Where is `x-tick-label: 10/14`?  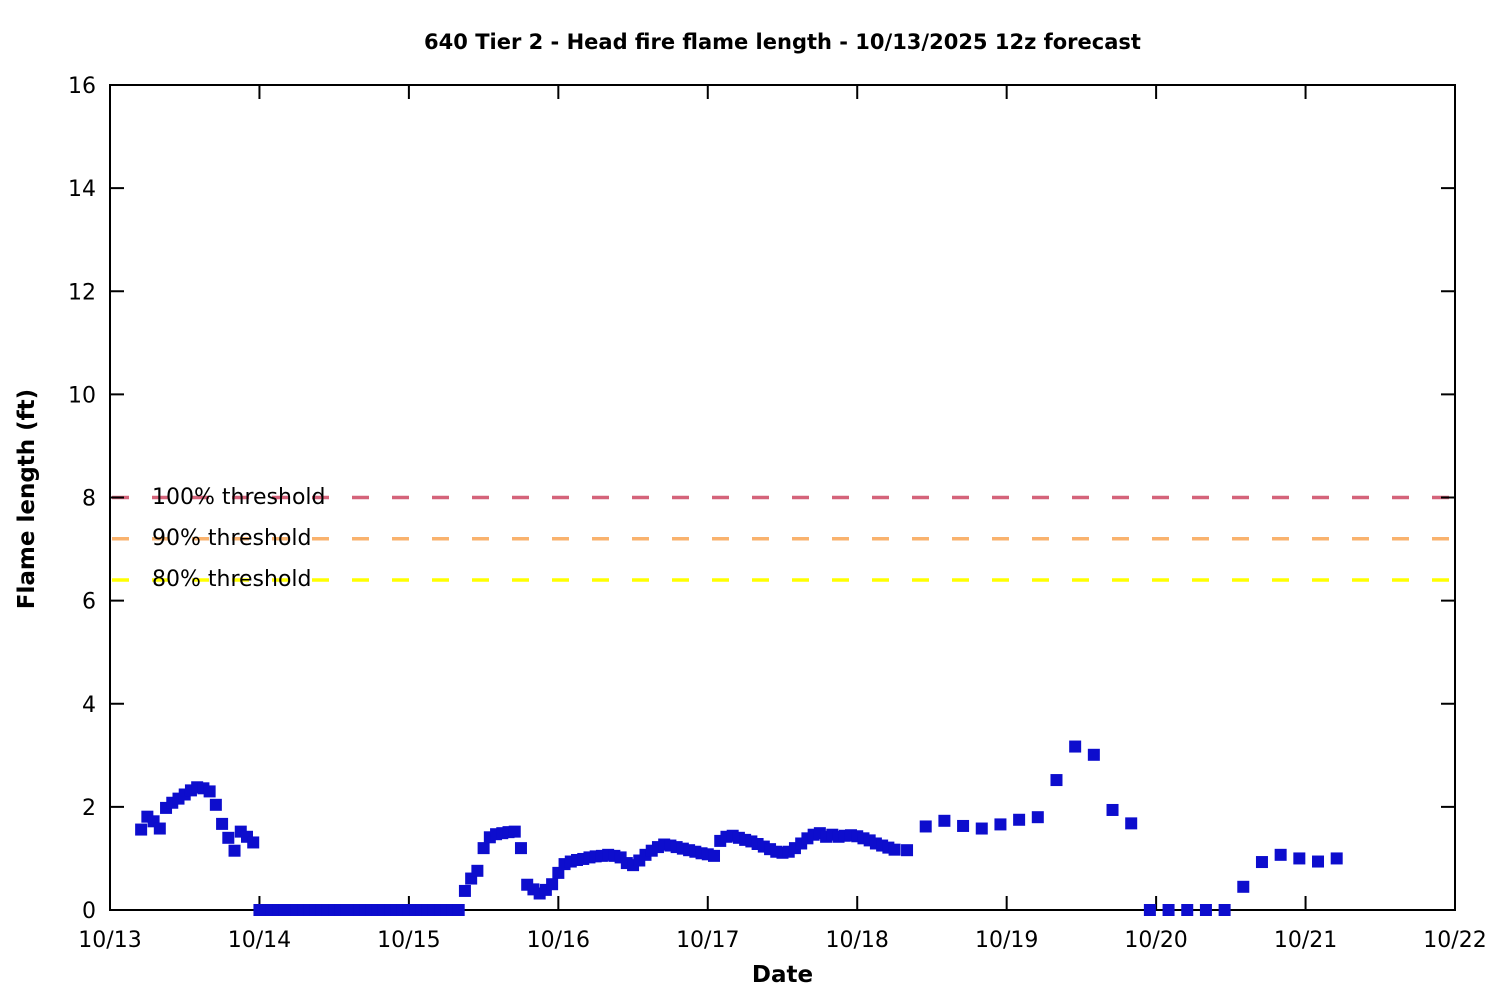 x-tick-label: 10/14 is located at coordinates (259, 940).